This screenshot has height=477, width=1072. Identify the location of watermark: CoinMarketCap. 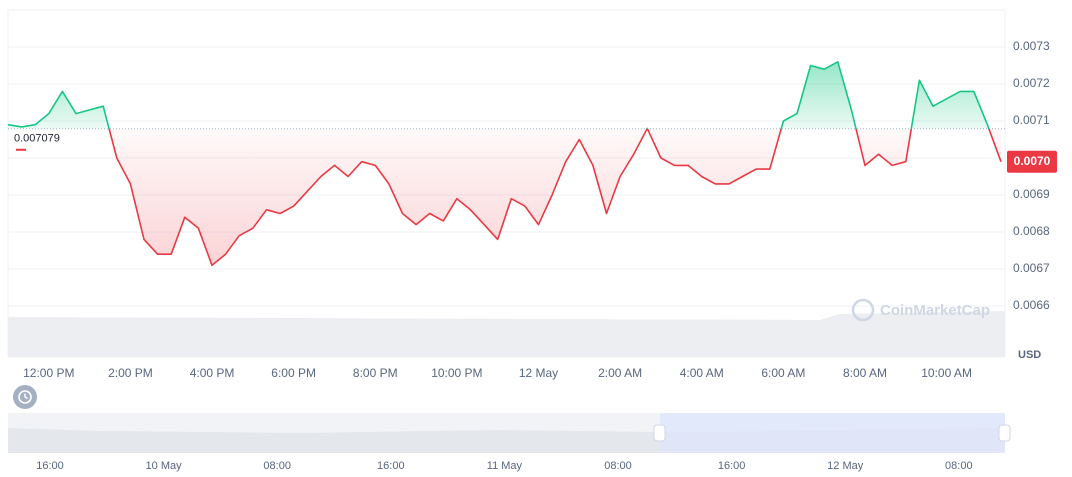
(920, 310).